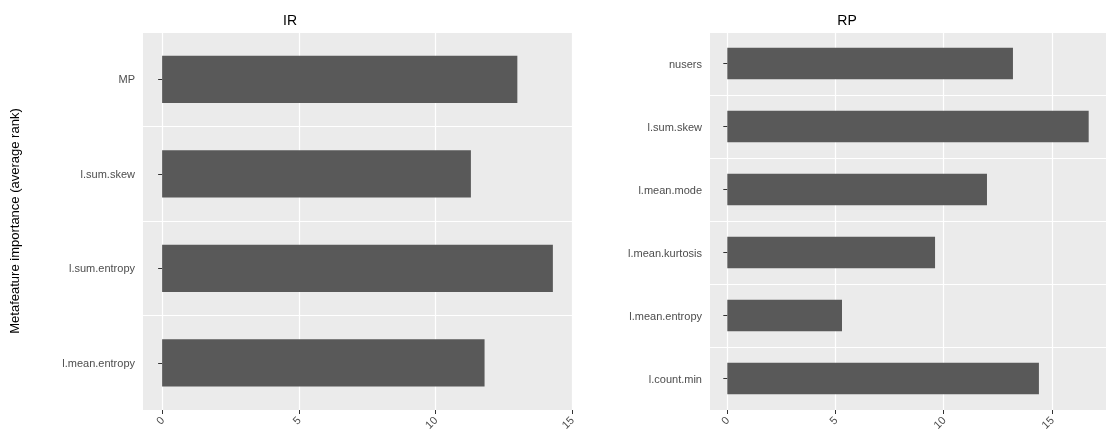 The height and width of the screenshot is (442, 1114). I want to click on y-tick-label: l.mean.kurtosis, so click(665, 252).